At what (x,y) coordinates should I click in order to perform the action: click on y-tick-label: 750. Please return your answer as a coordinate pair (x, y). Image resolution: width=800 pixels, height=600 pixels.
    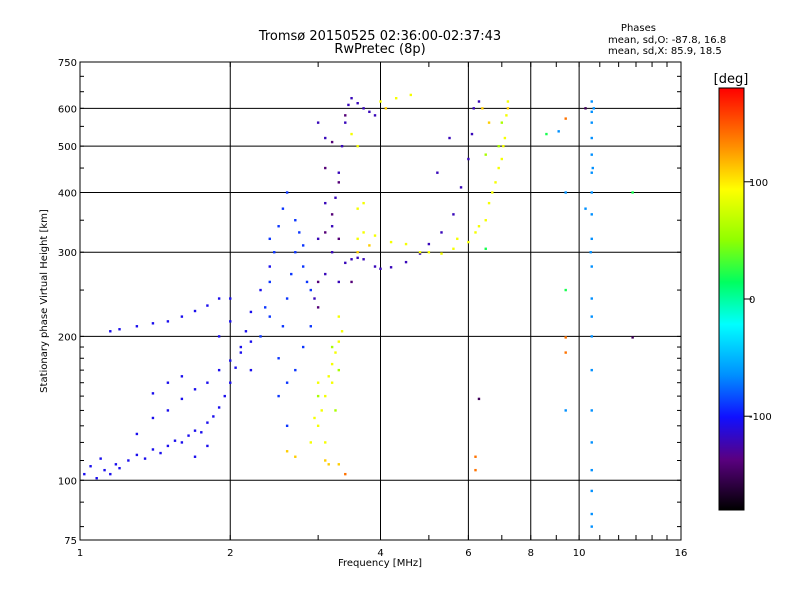
    Looking at the image, I should click on (67, 63).